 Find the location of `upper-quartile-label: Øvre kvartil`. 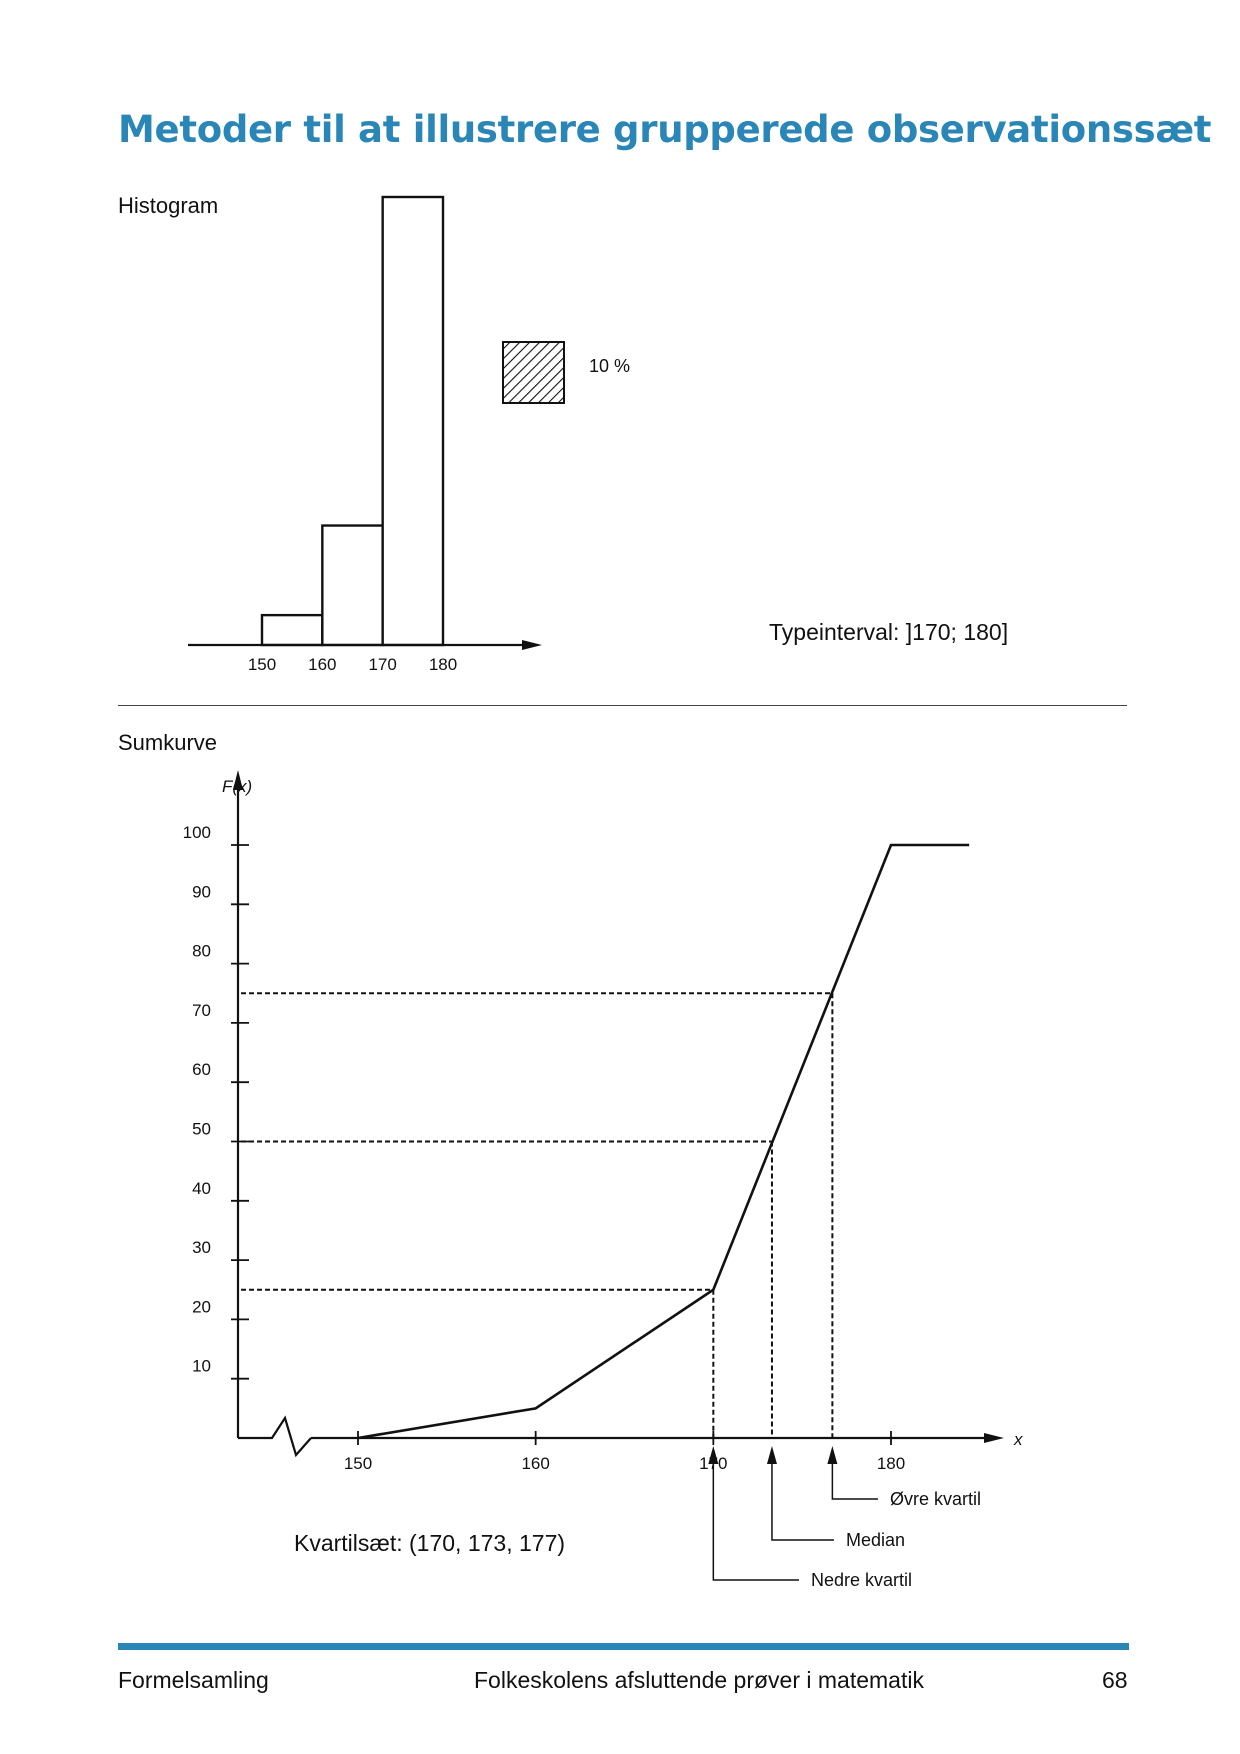

upper-quartile-label: Øvre kvartil is located at coordinates (935, 1499).